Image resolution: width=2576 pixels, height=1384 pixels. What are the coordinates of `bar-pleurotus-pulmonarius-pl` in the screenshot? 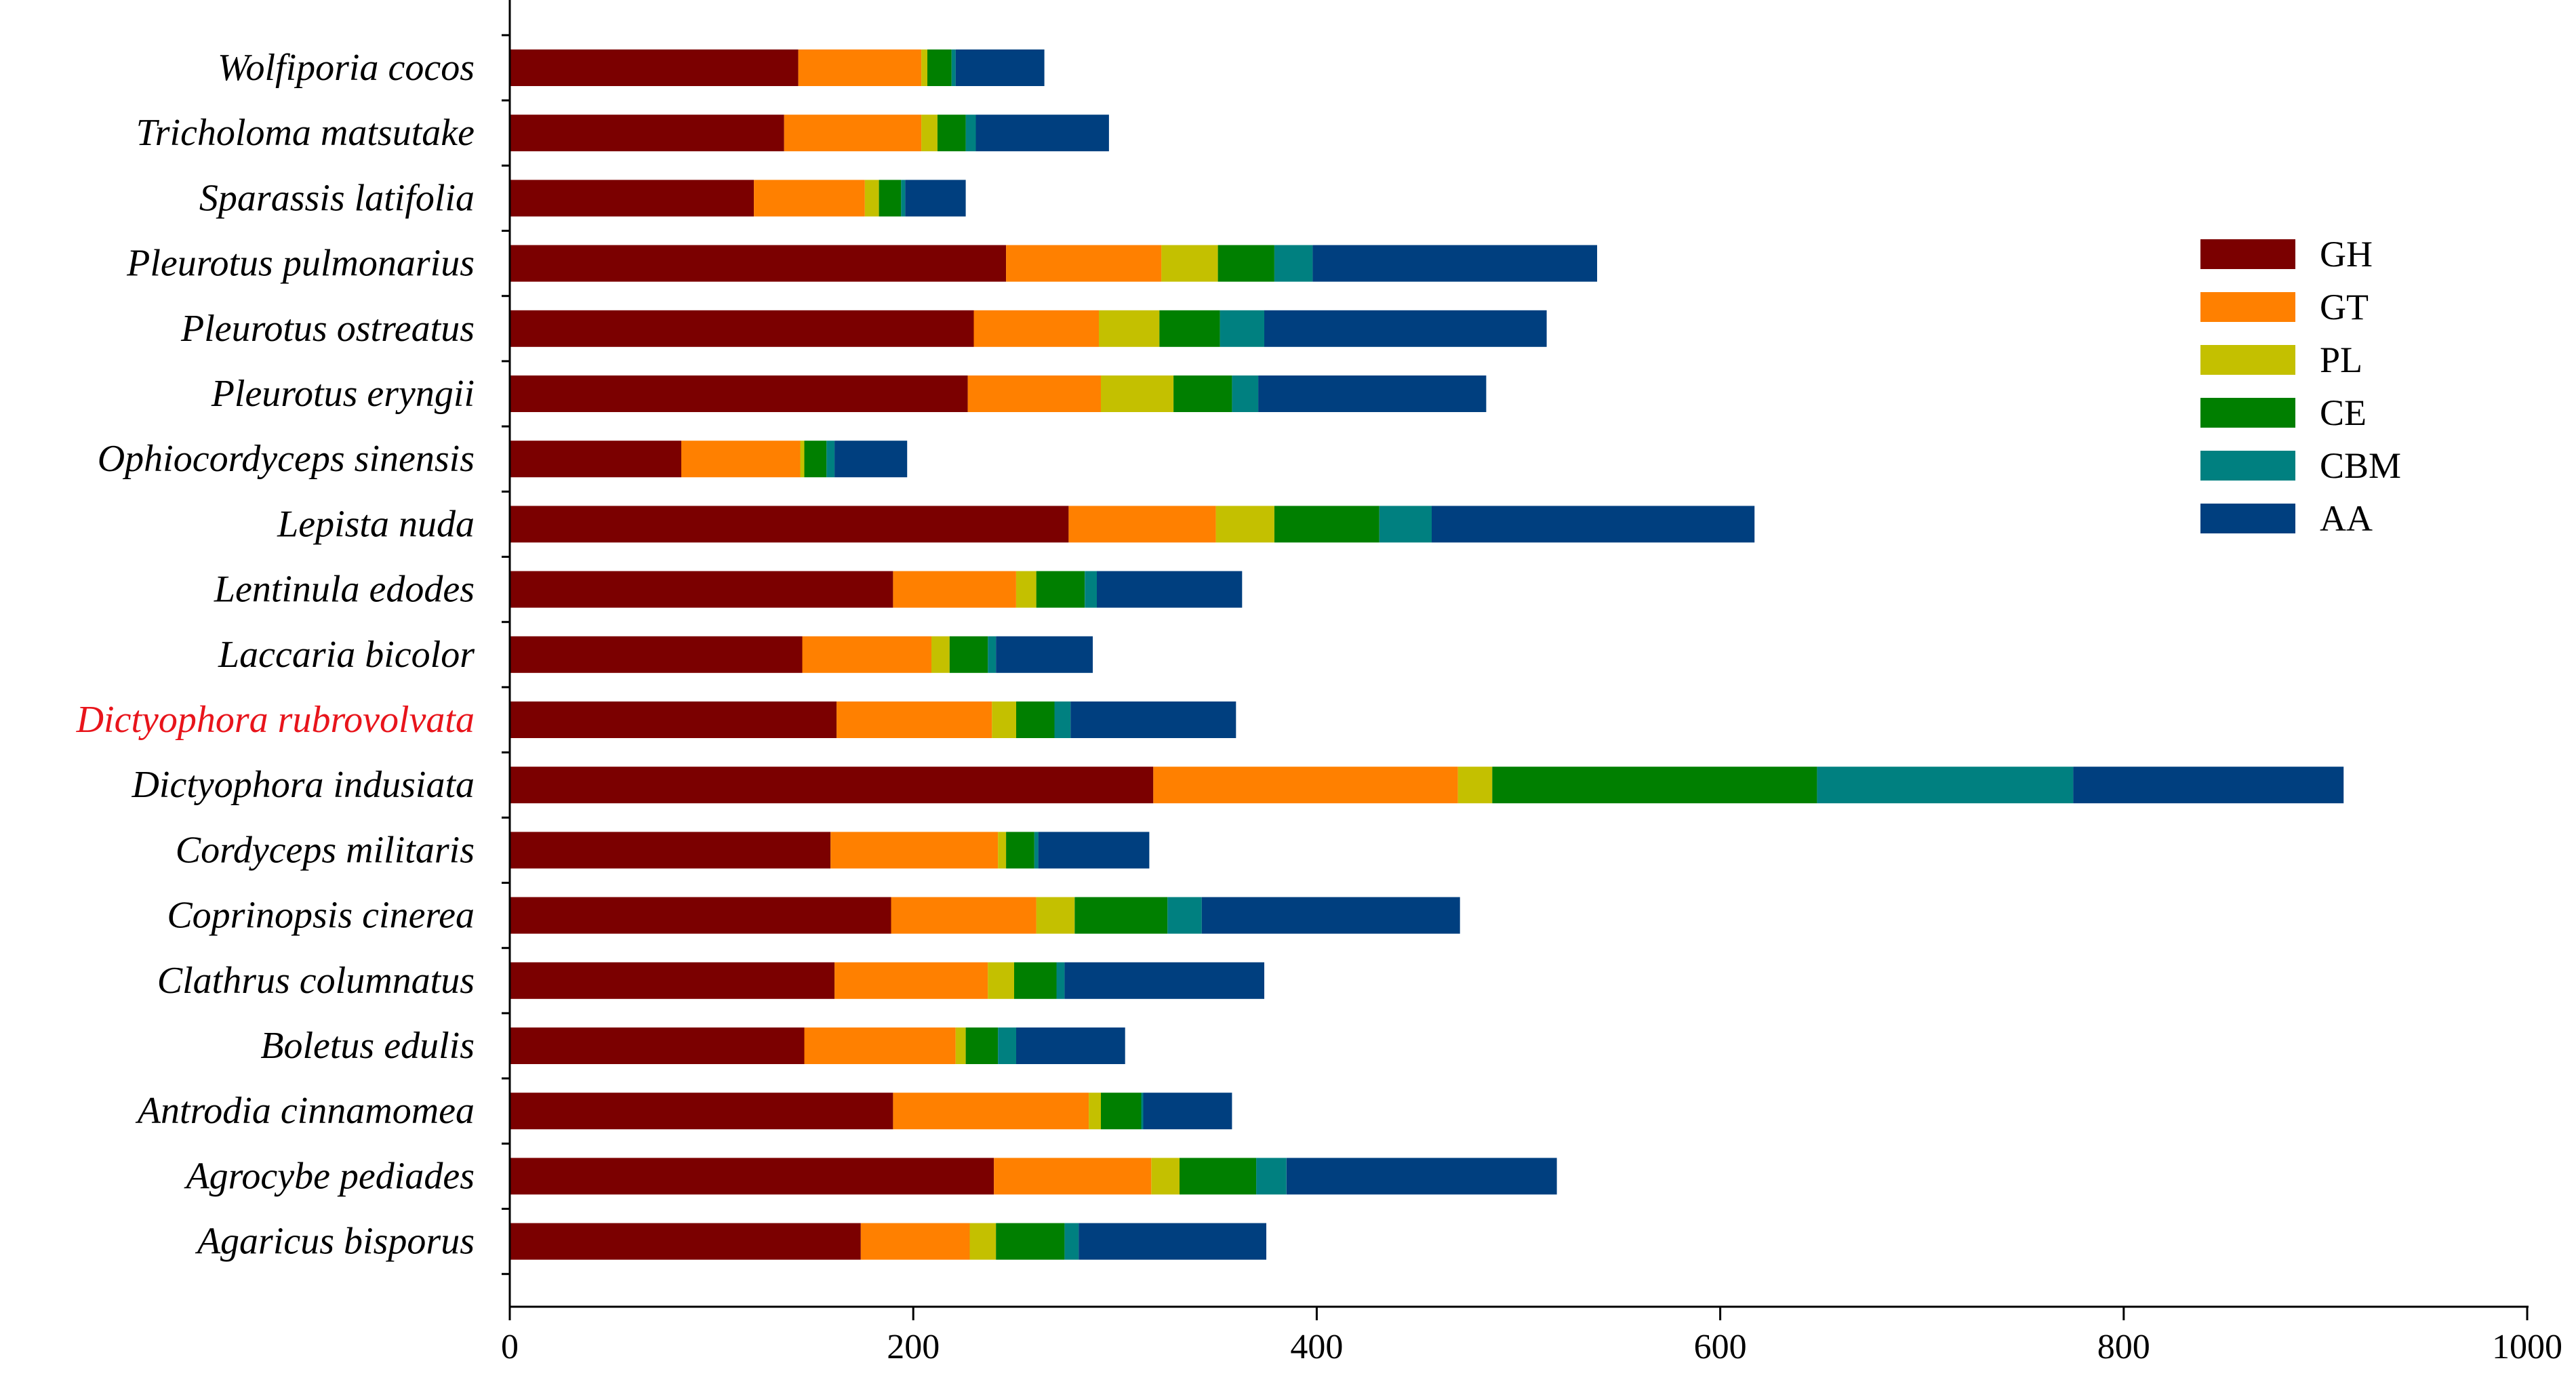 It's located at (1189, 264).